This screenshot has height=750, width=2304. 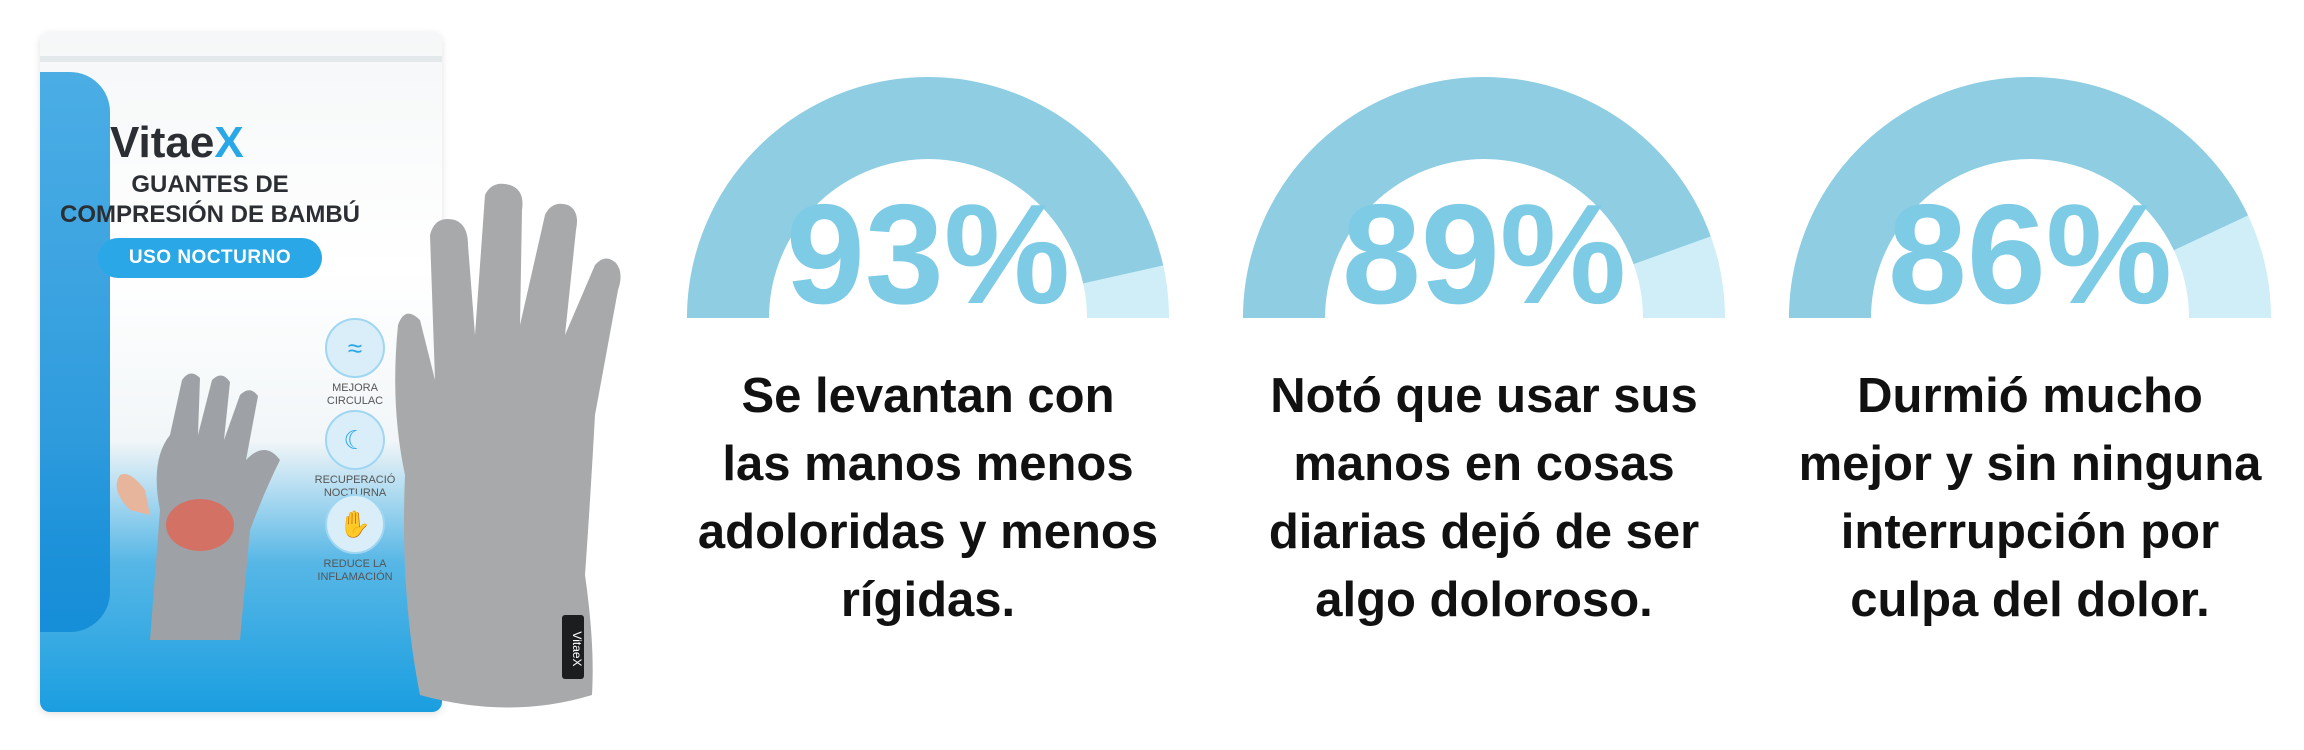 I want to click on feature-inflammation-line-1: REDUCE LA, so click(x=355, y=564).